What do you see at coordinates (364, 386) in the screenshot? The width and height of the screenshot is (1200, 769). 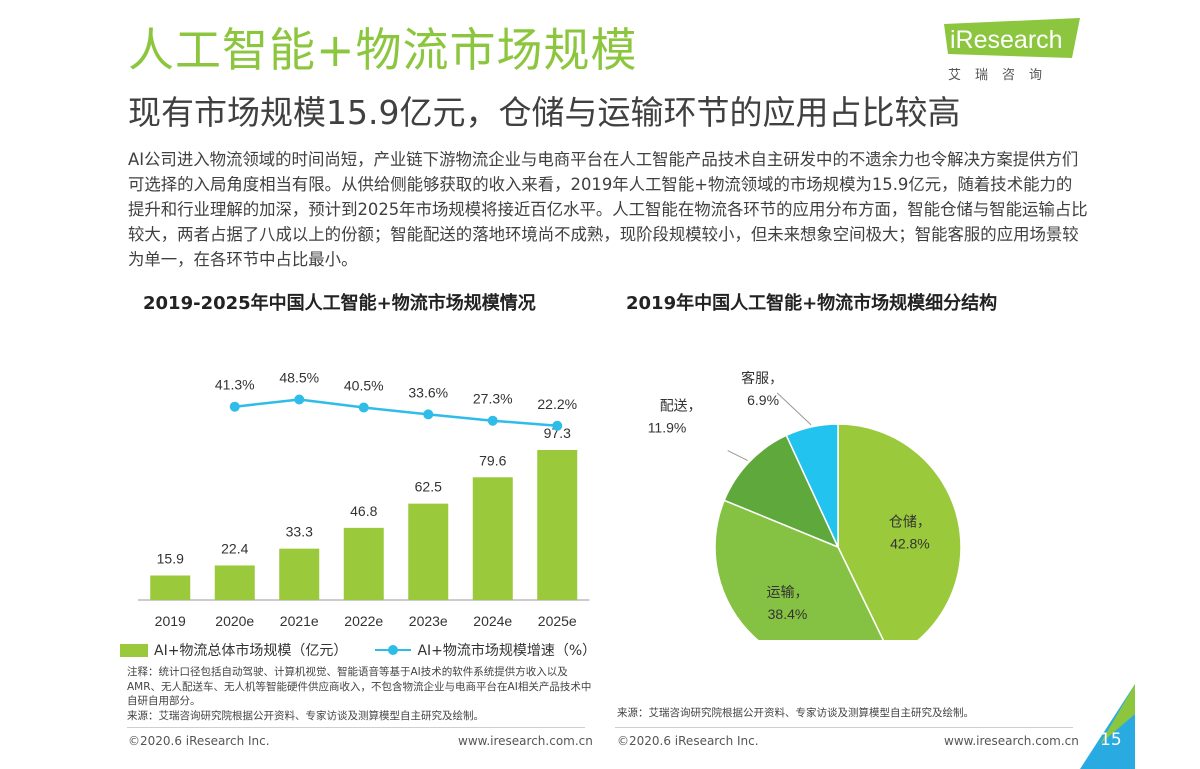 I see `growth-label-2022e: 40.5%` at bounding box center [364, 386].